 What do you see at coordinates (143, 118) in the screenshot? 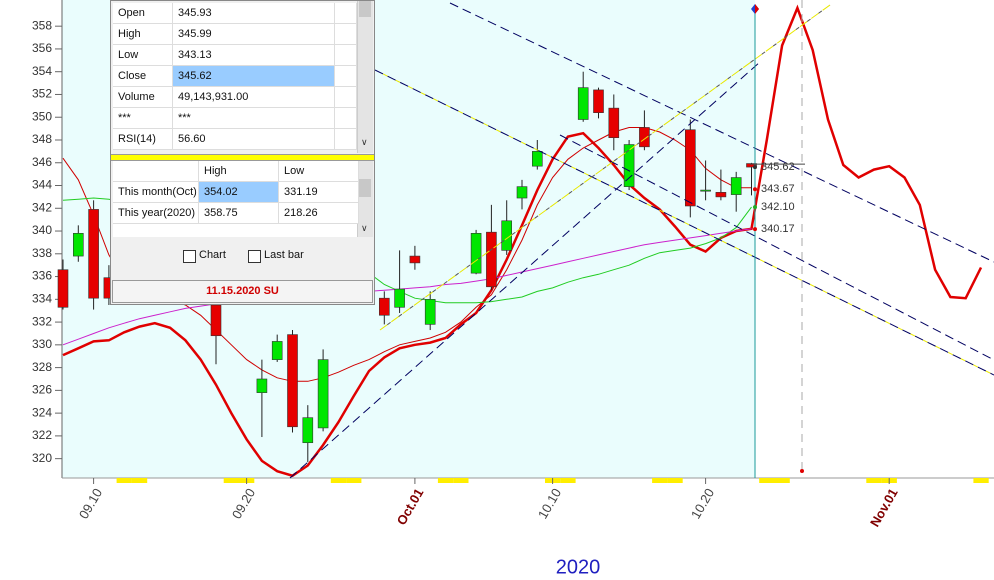
I see `info-label: ***` at bounding box center [143, 118].